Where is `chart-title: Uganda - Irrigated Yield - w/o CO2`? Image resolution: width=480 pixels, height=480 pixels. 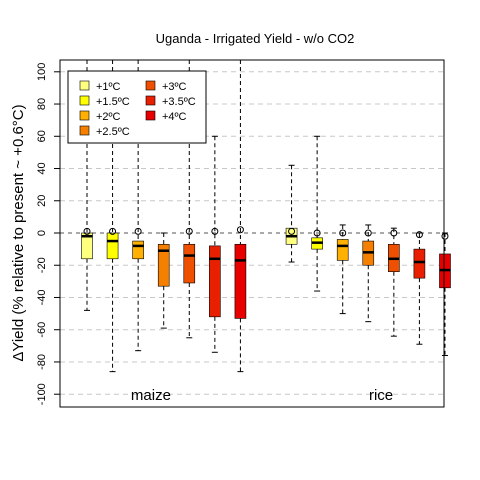 chart-title: Uganda - Irrigated Yield - w/o CO2 is located at coordinates (255, 38).